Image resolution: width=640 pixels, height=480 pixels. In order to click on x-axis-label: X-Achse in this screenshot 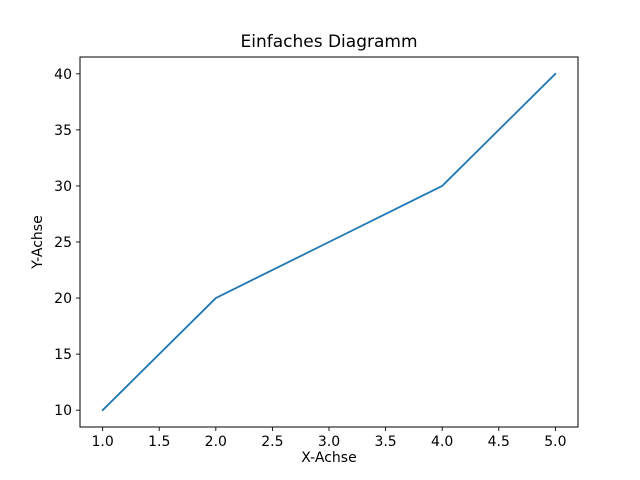, I will do `click(329, 458)`.